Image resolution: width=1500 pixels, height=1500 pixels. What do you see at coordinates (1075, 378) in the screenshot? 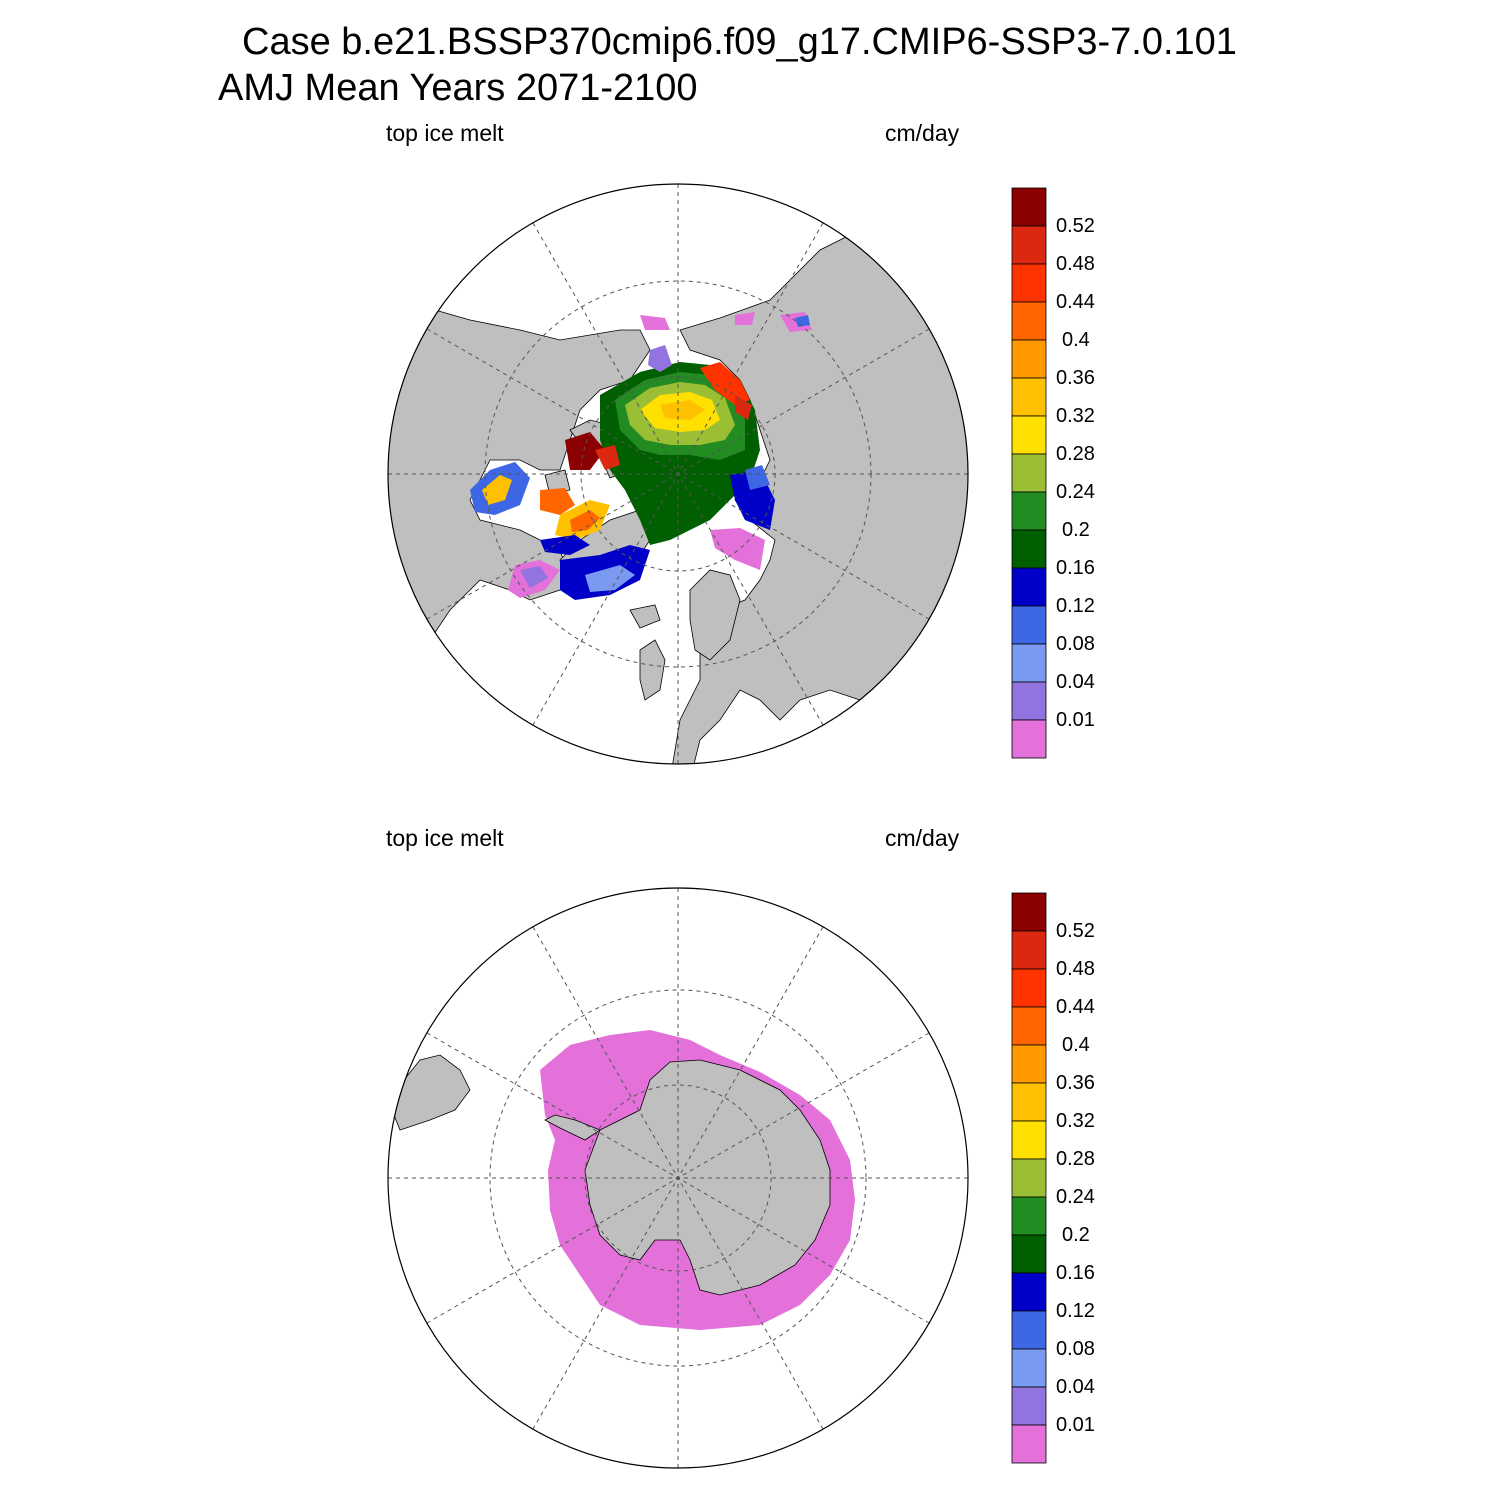
I see `colorbar-north-label: 0.36` at bounding box center [1075, 378].